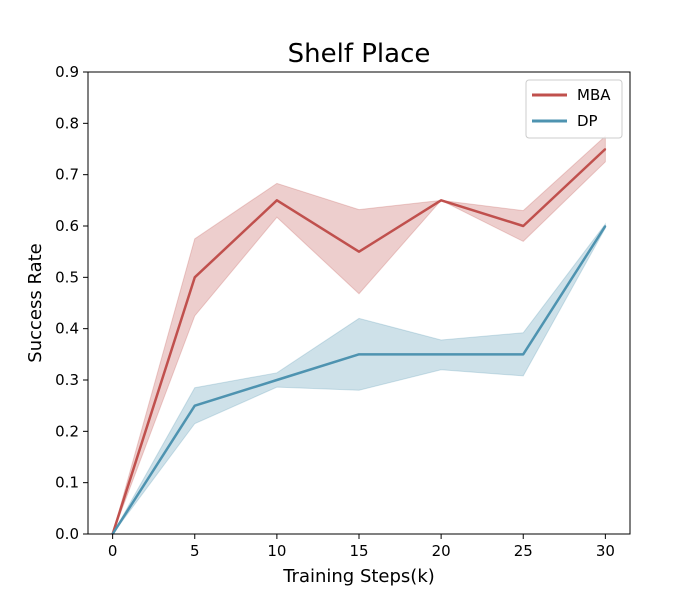 Image resolution: width=700 pixels, height=600 pixels. I want to click on y-tick-label: 0.1, so click(67, 483).